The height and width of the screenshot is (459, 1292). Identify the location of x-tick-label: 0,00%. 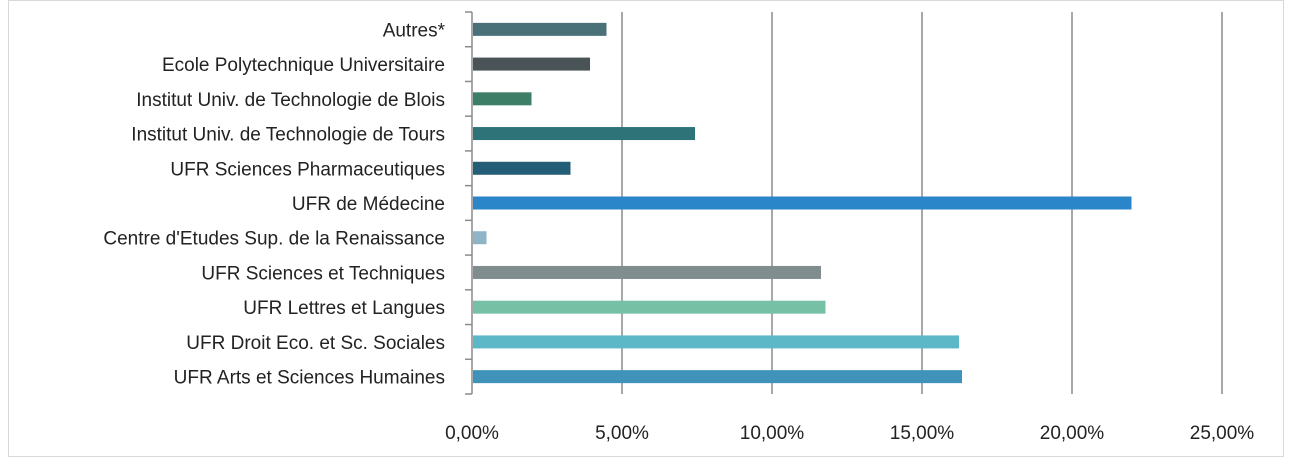
(472, 433).